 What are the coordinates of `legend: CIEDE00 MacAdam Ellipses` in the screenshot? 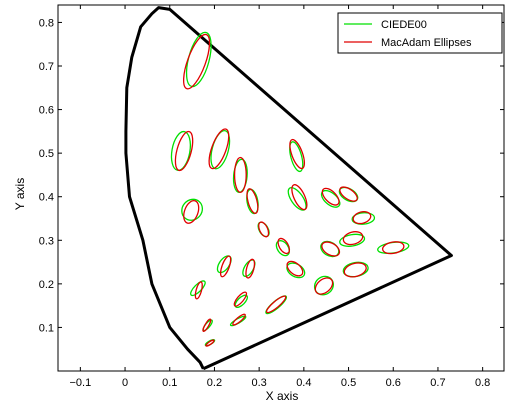 It's located at (420, 33).